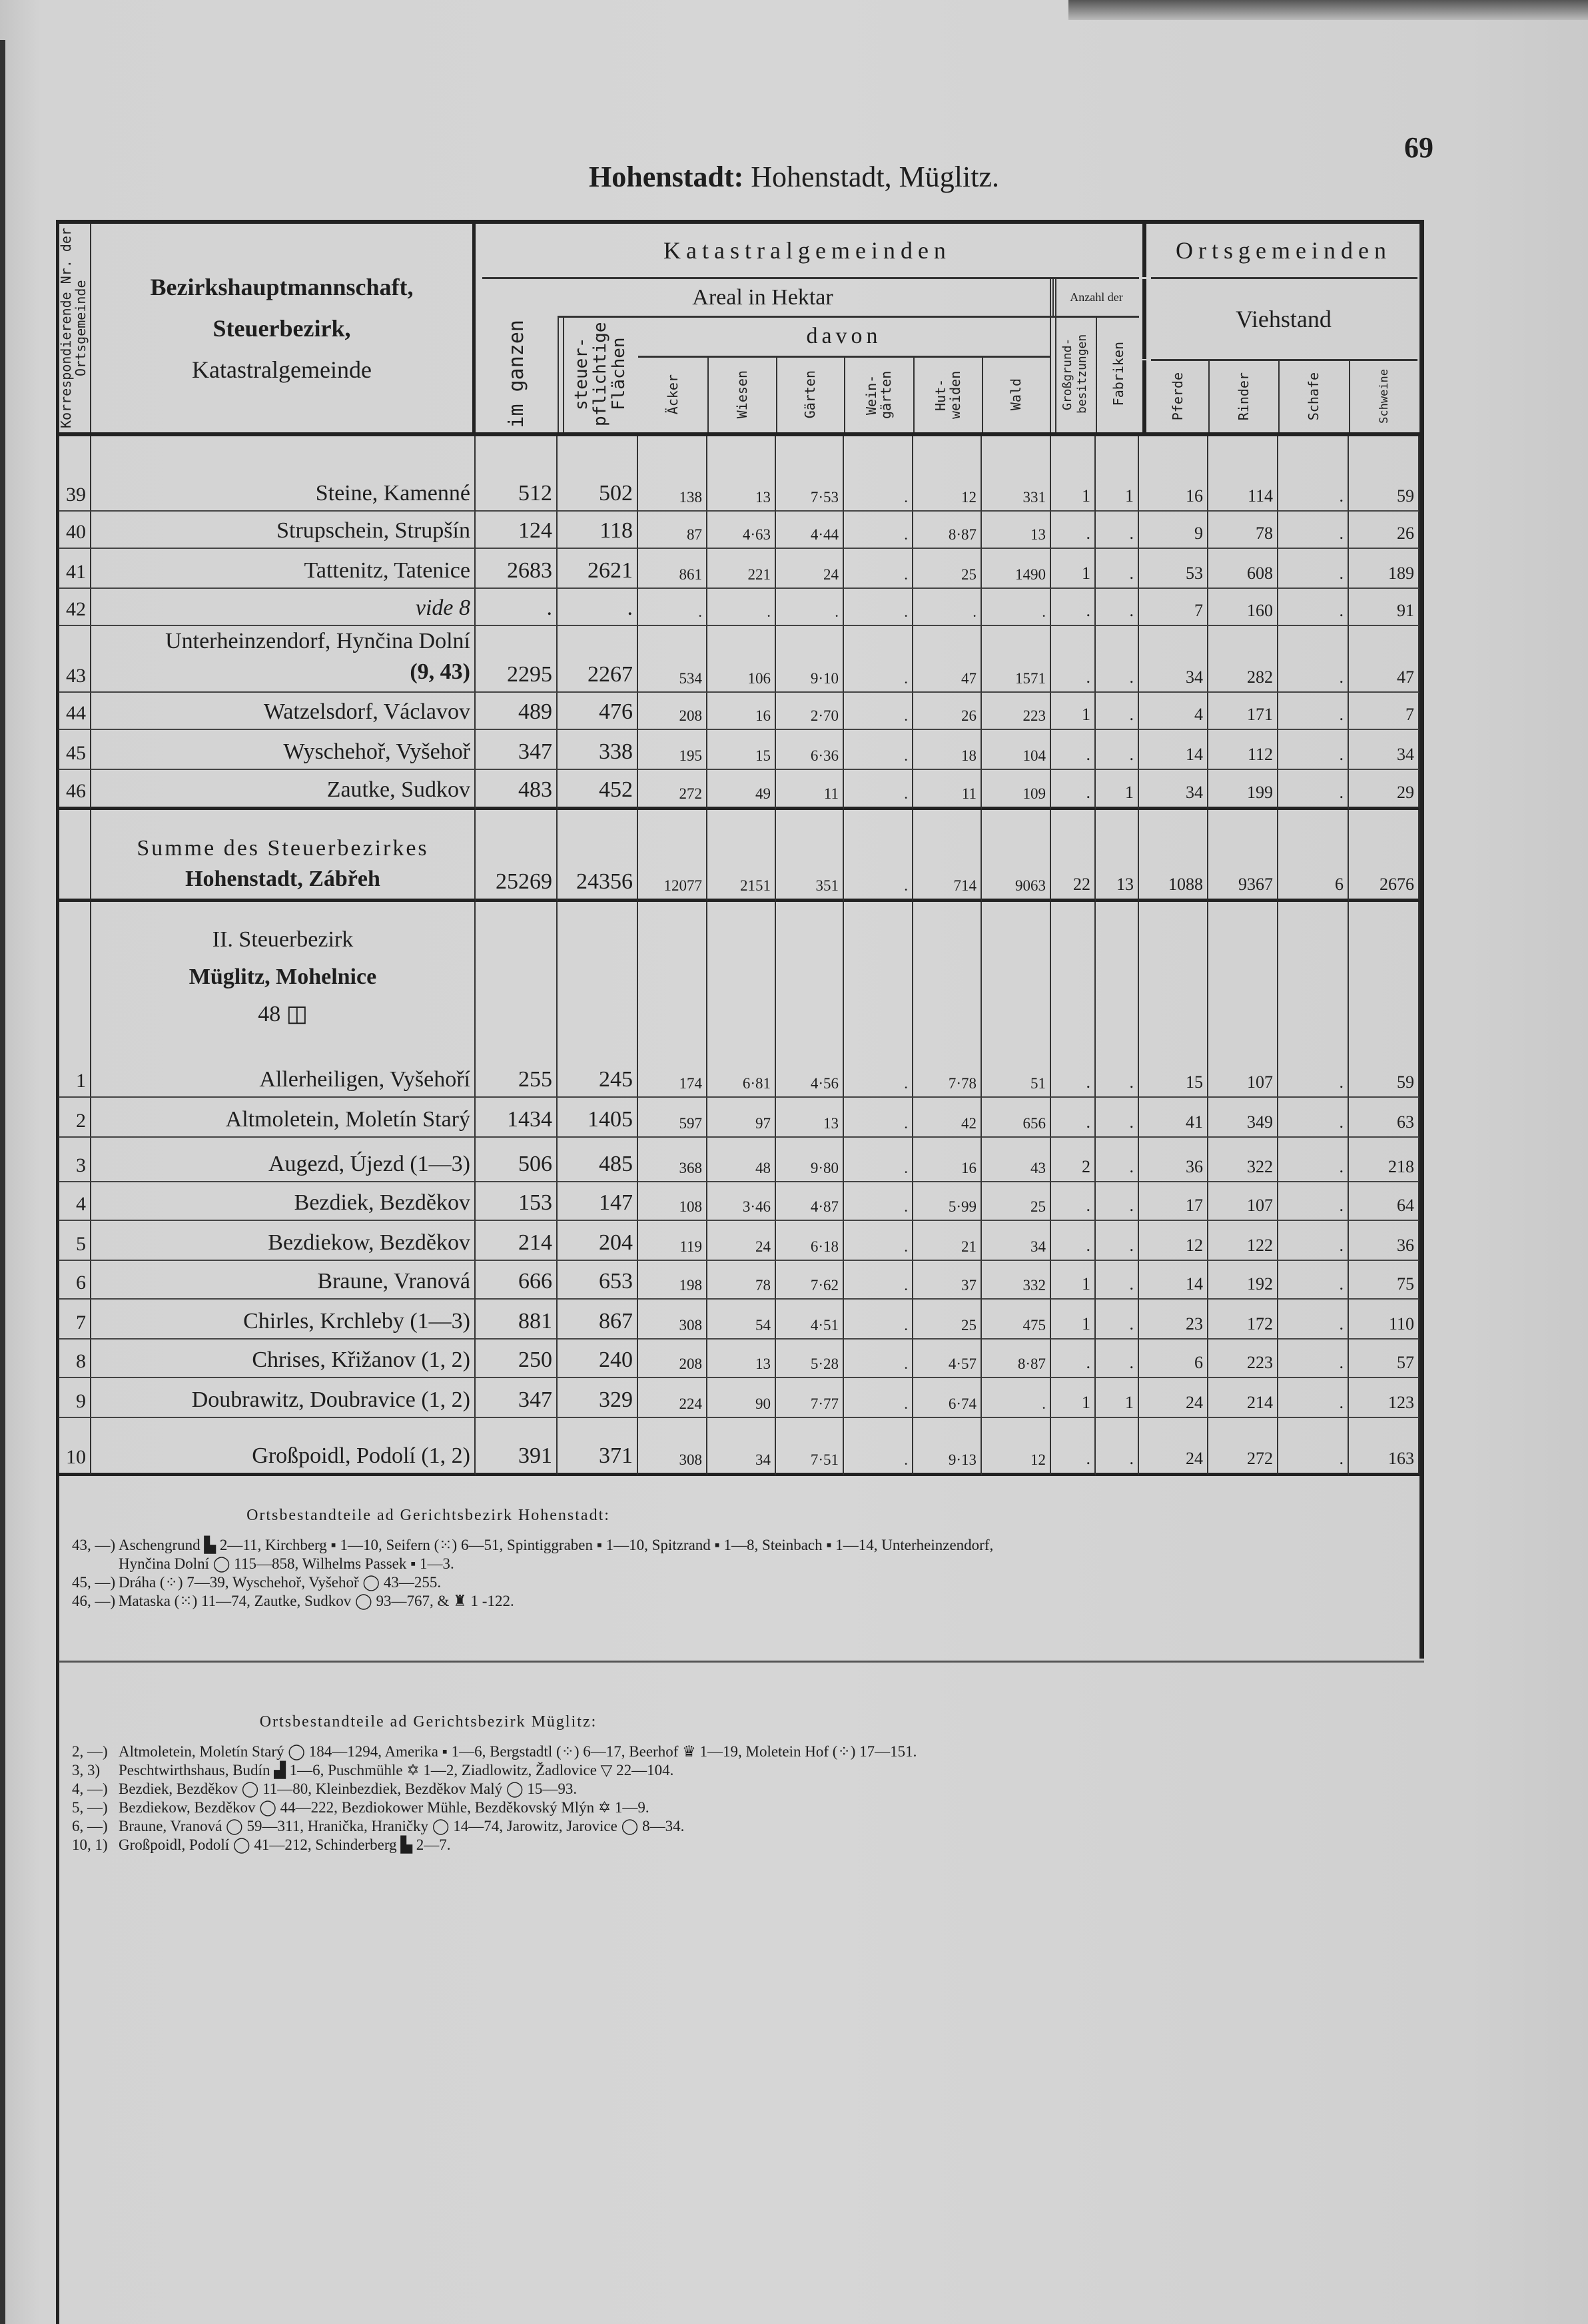 Image resolution: width=1588 pixels, height=2324 pixels. What do you see at coordinates (810, 659) in the screenshot?
I see `cell-garten: 9·10` at bounding box center [810, 659].